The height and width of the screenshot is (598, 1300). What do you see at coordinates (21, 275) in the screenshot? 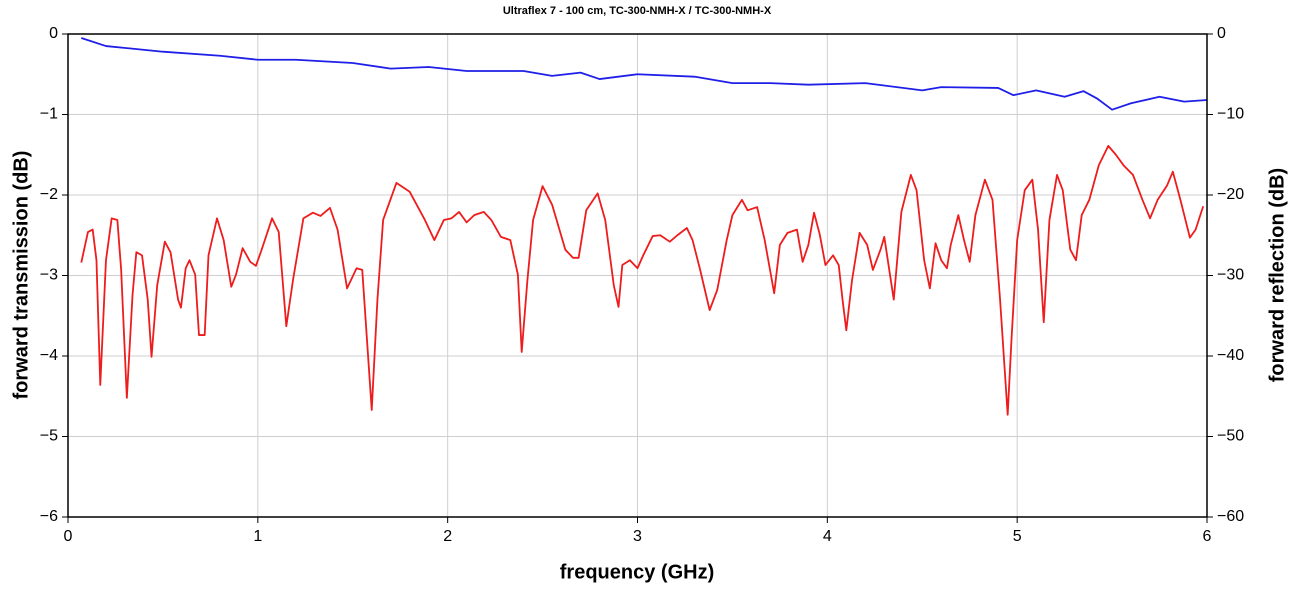
I see `y-axis-label: forward transmission (dB)` at bounding box center [21, 275].